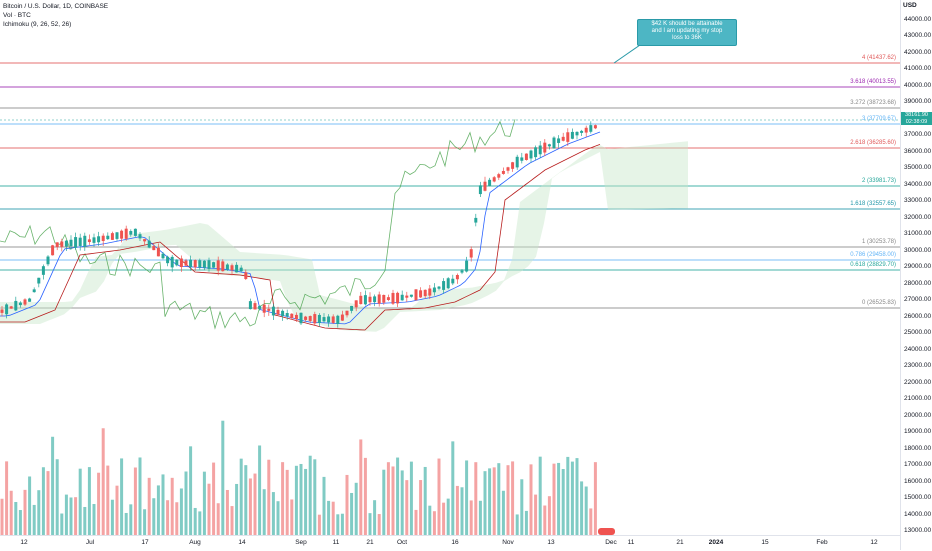 The image size is (932, 551). I want to click on price-tick: 41000.00, so click(918, 69).